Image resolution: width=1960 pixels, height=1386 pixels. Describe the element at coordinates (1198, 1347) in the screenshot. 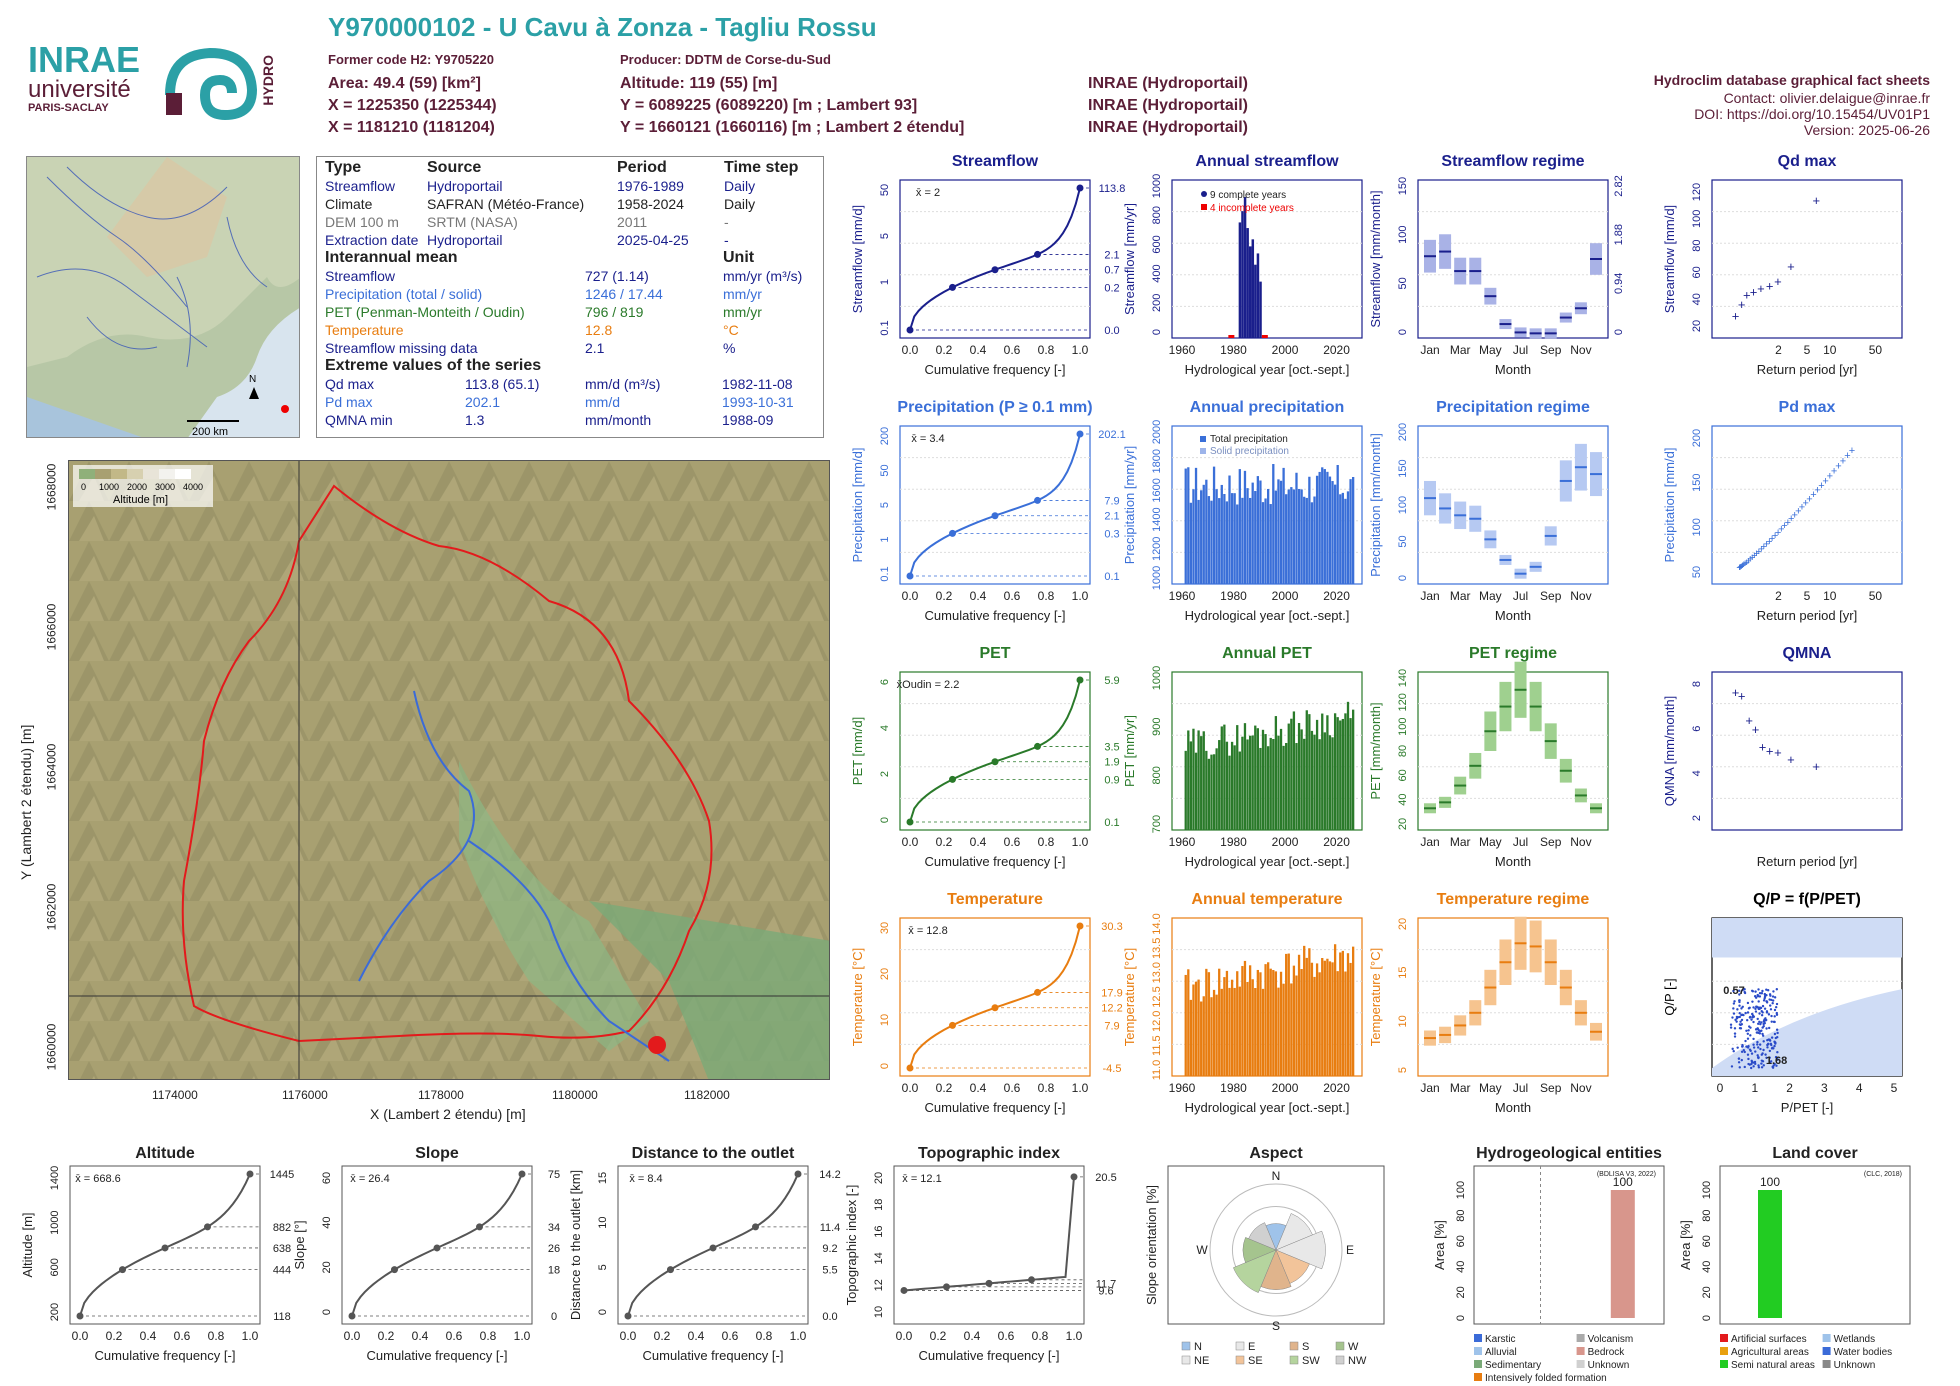

I see `aspect-legend-label: N` at that location.